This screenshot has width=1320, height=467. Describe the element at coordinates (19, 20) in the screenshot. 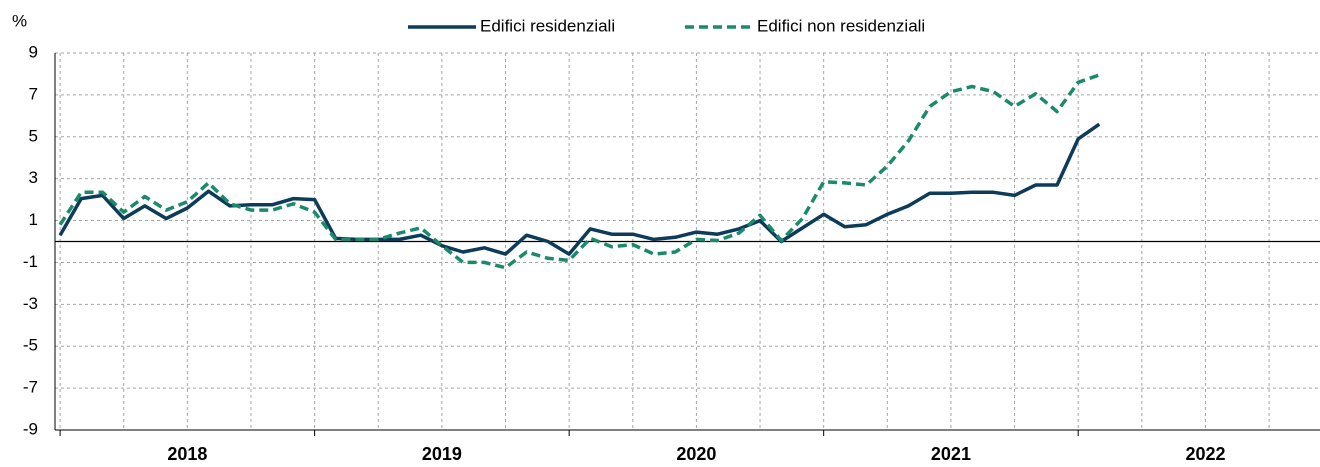

I see `y-unit: %` at that location.